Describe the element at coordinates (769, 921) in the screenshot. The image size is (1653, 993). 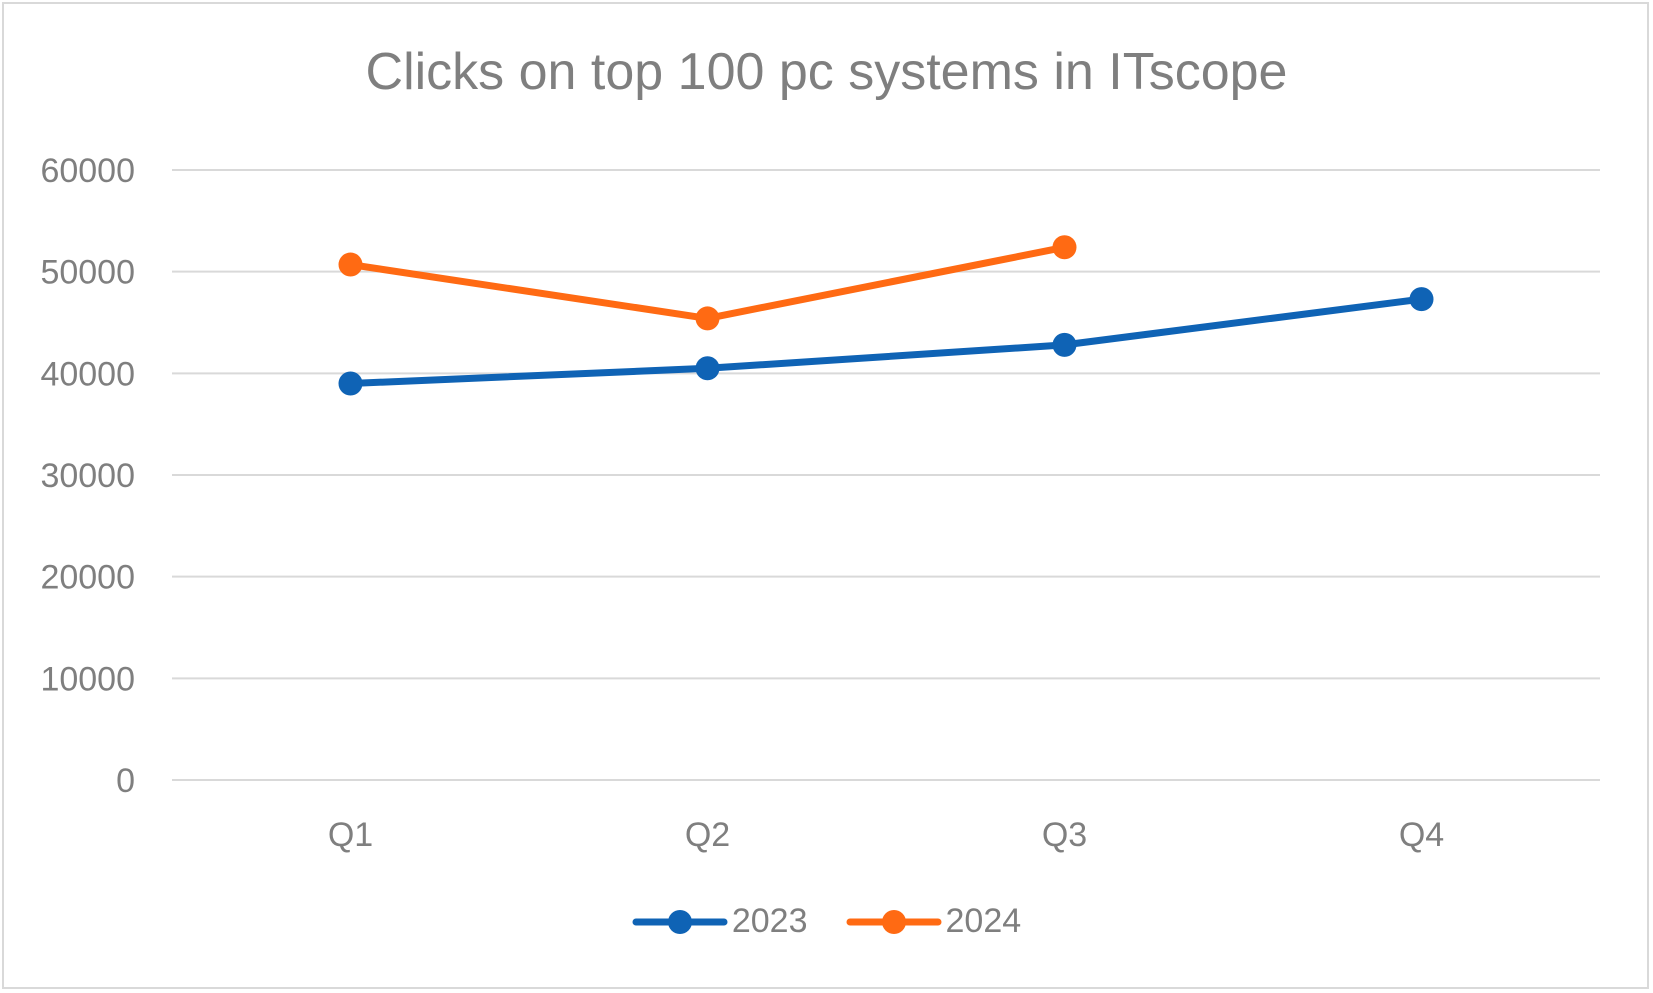
I see `legend-label: 2023` at that location.